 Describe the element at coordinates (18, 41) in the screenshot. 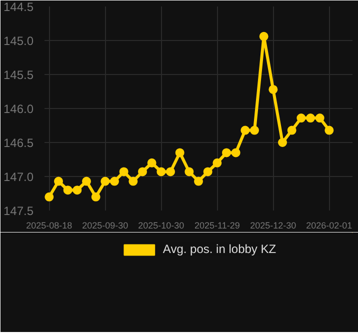

I see `y-tick-label: 145.0` at that location.